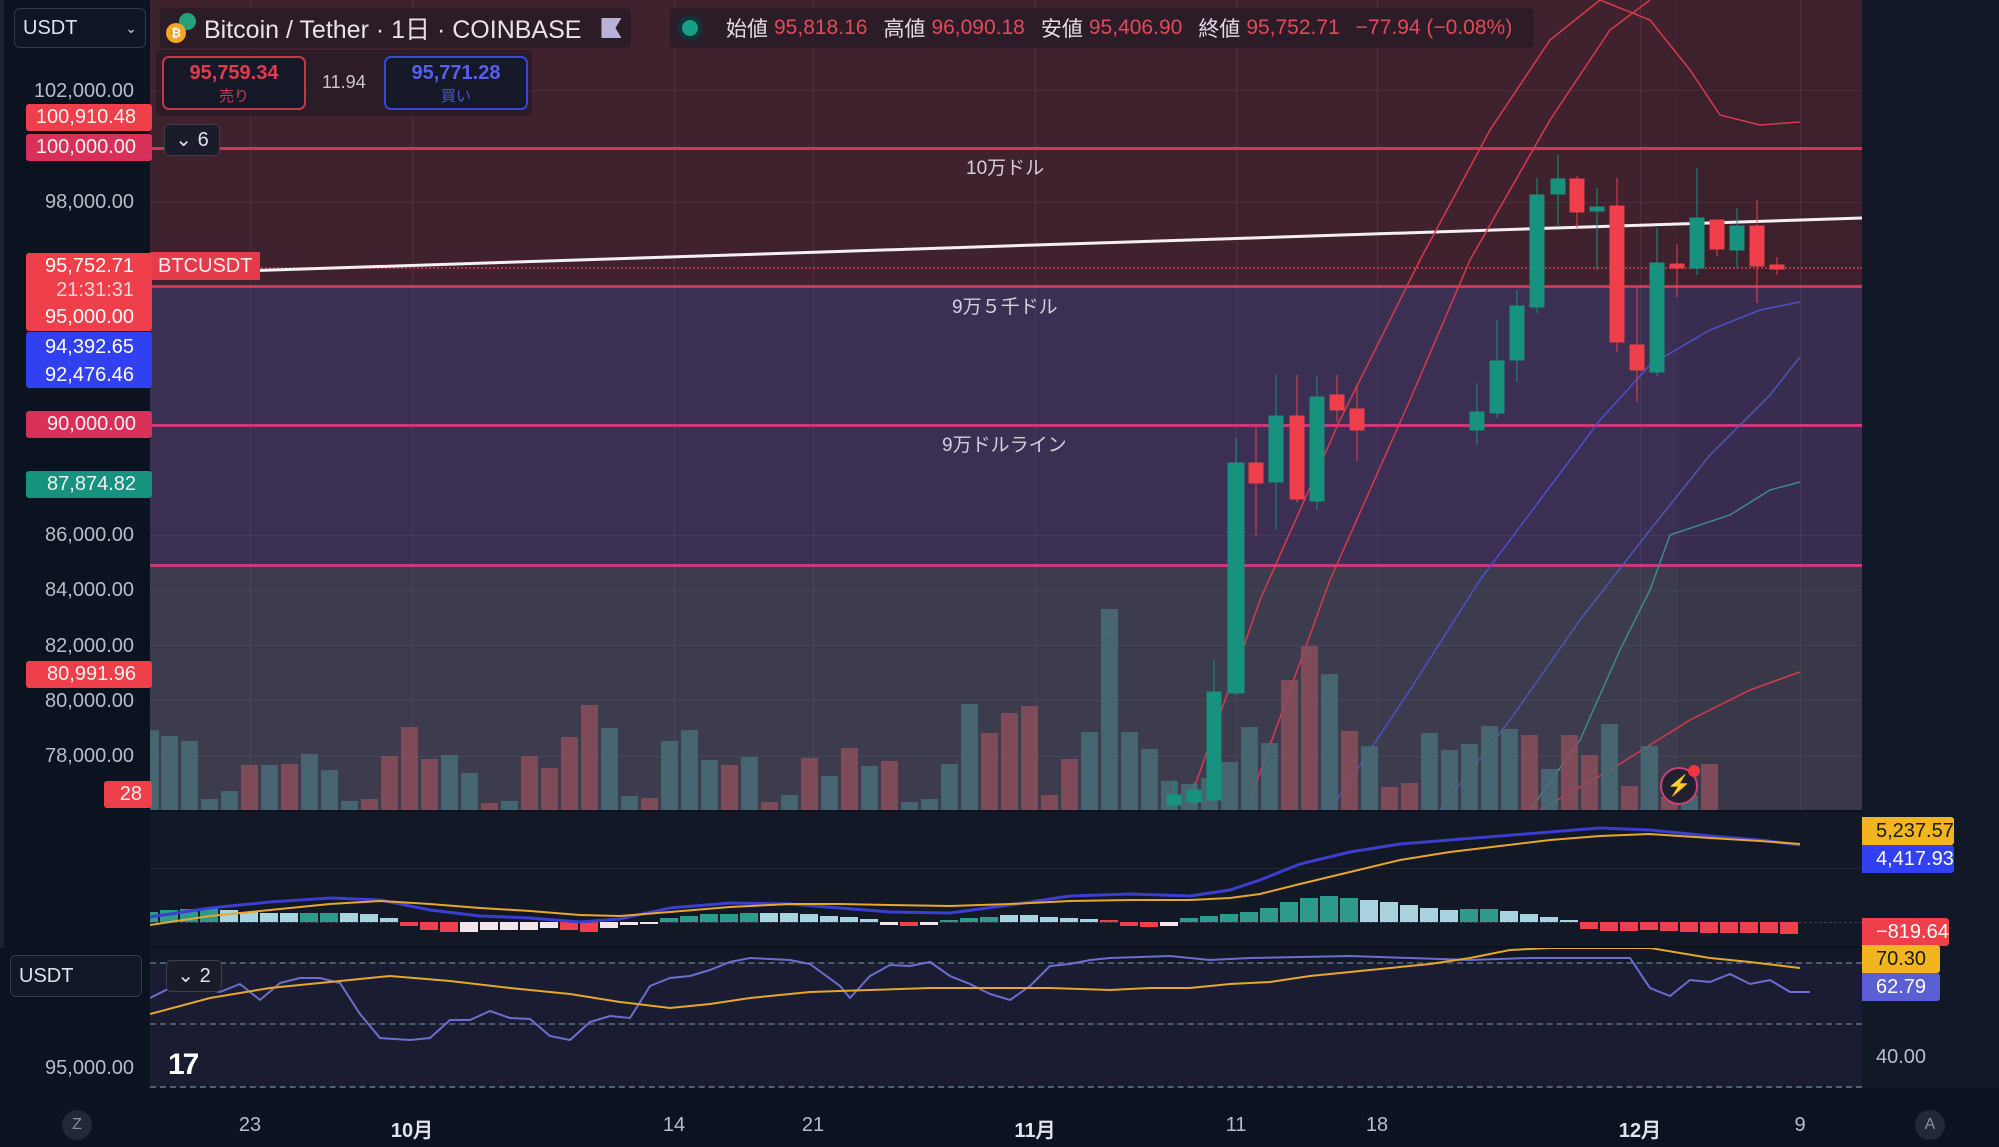  Describe the element at coordinates (1006, 1024) in the screenshot. I see `rsi-mid-band` at that location.